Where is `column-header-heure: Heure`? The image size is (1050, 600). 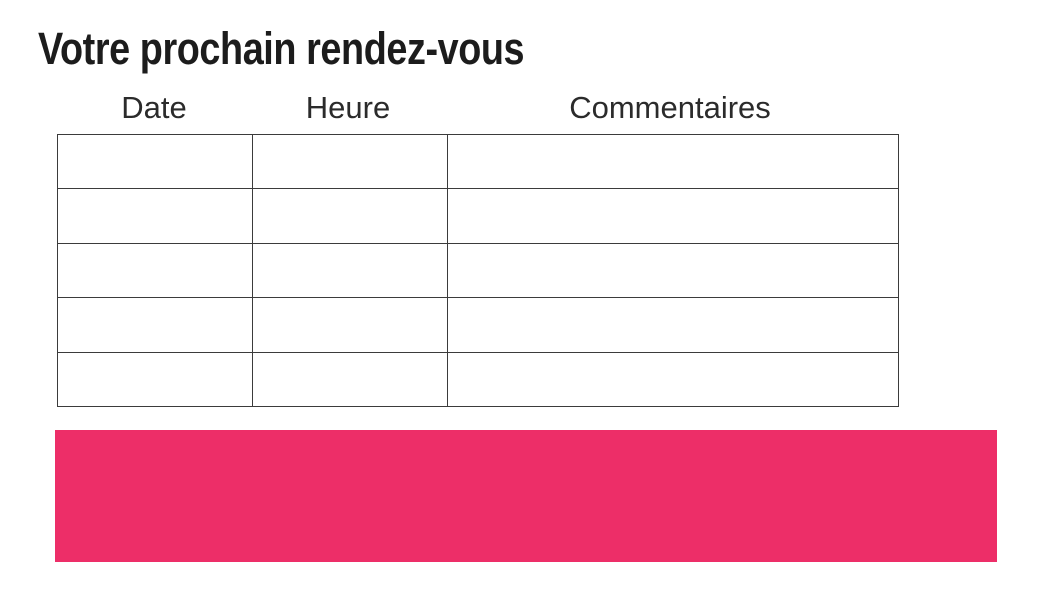 column-header-heure: Heure is located at coordinates (348, 107).